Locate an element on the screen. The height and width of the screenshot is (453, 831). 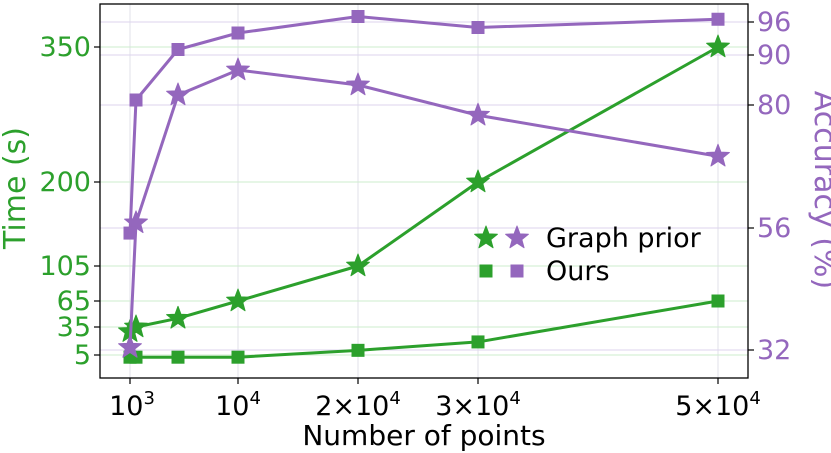
right-tick-label: 32 is located at coordinates (774, 350).